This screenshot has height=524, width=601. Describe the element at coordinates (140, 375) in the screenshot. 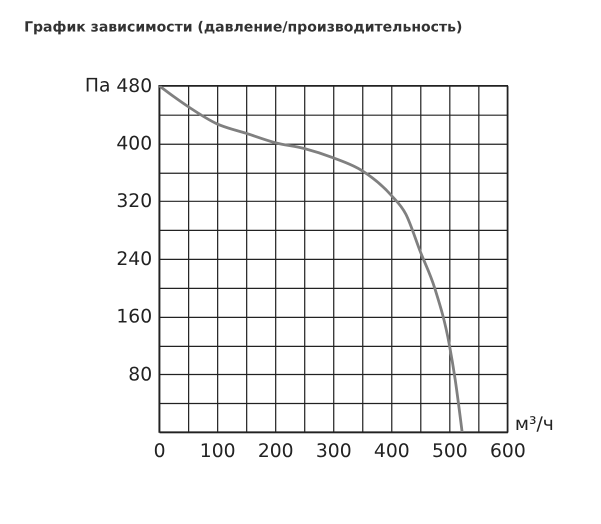

I see `y-tick-label: 80` at that location.